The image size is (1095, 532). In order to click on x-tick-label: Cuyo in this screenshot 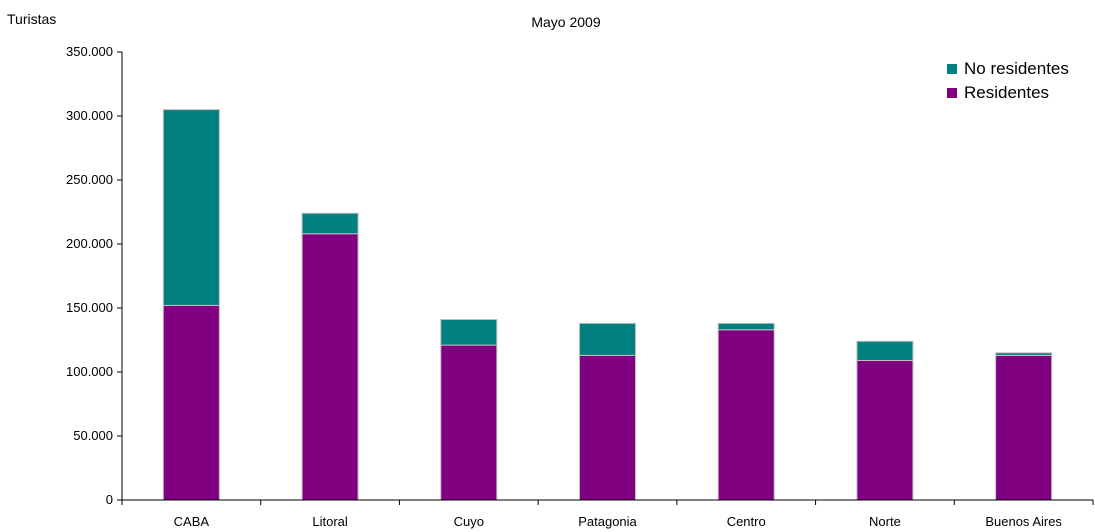, I will do `click(469, 521)`.